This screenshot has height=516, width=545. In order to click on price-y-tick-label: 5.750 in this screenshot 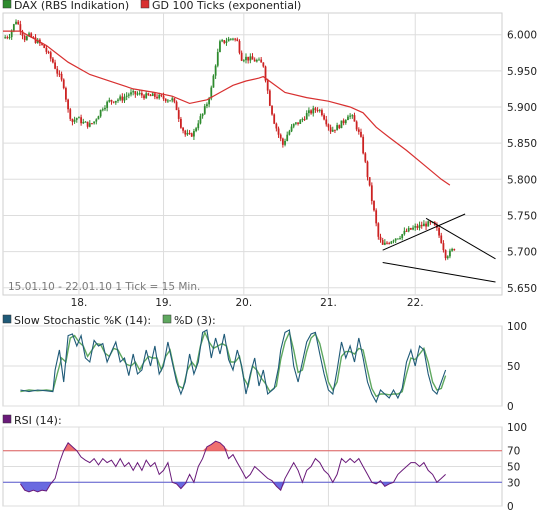, I will do `click(522, 216)`.